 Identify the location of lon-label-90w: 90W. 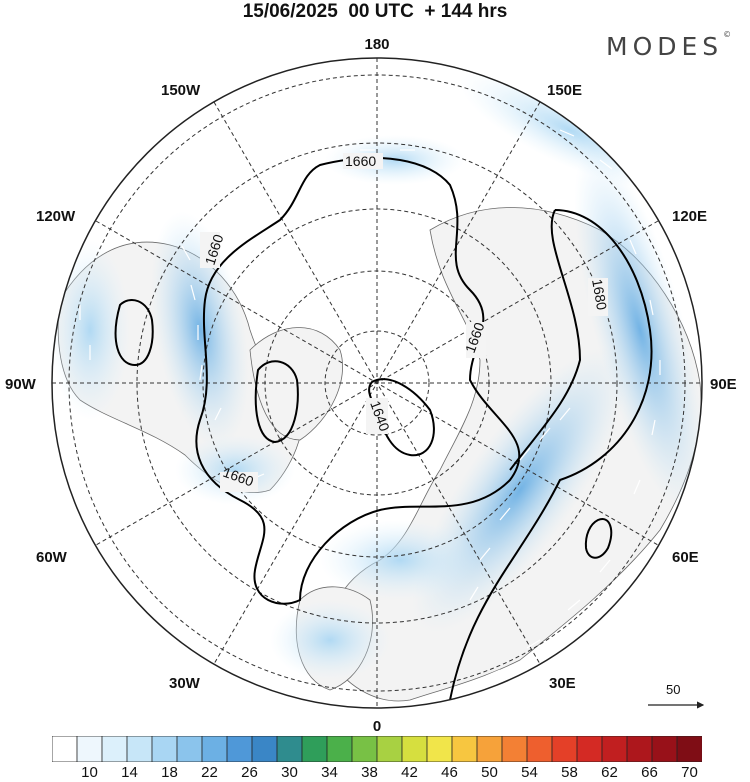
(21, 384).